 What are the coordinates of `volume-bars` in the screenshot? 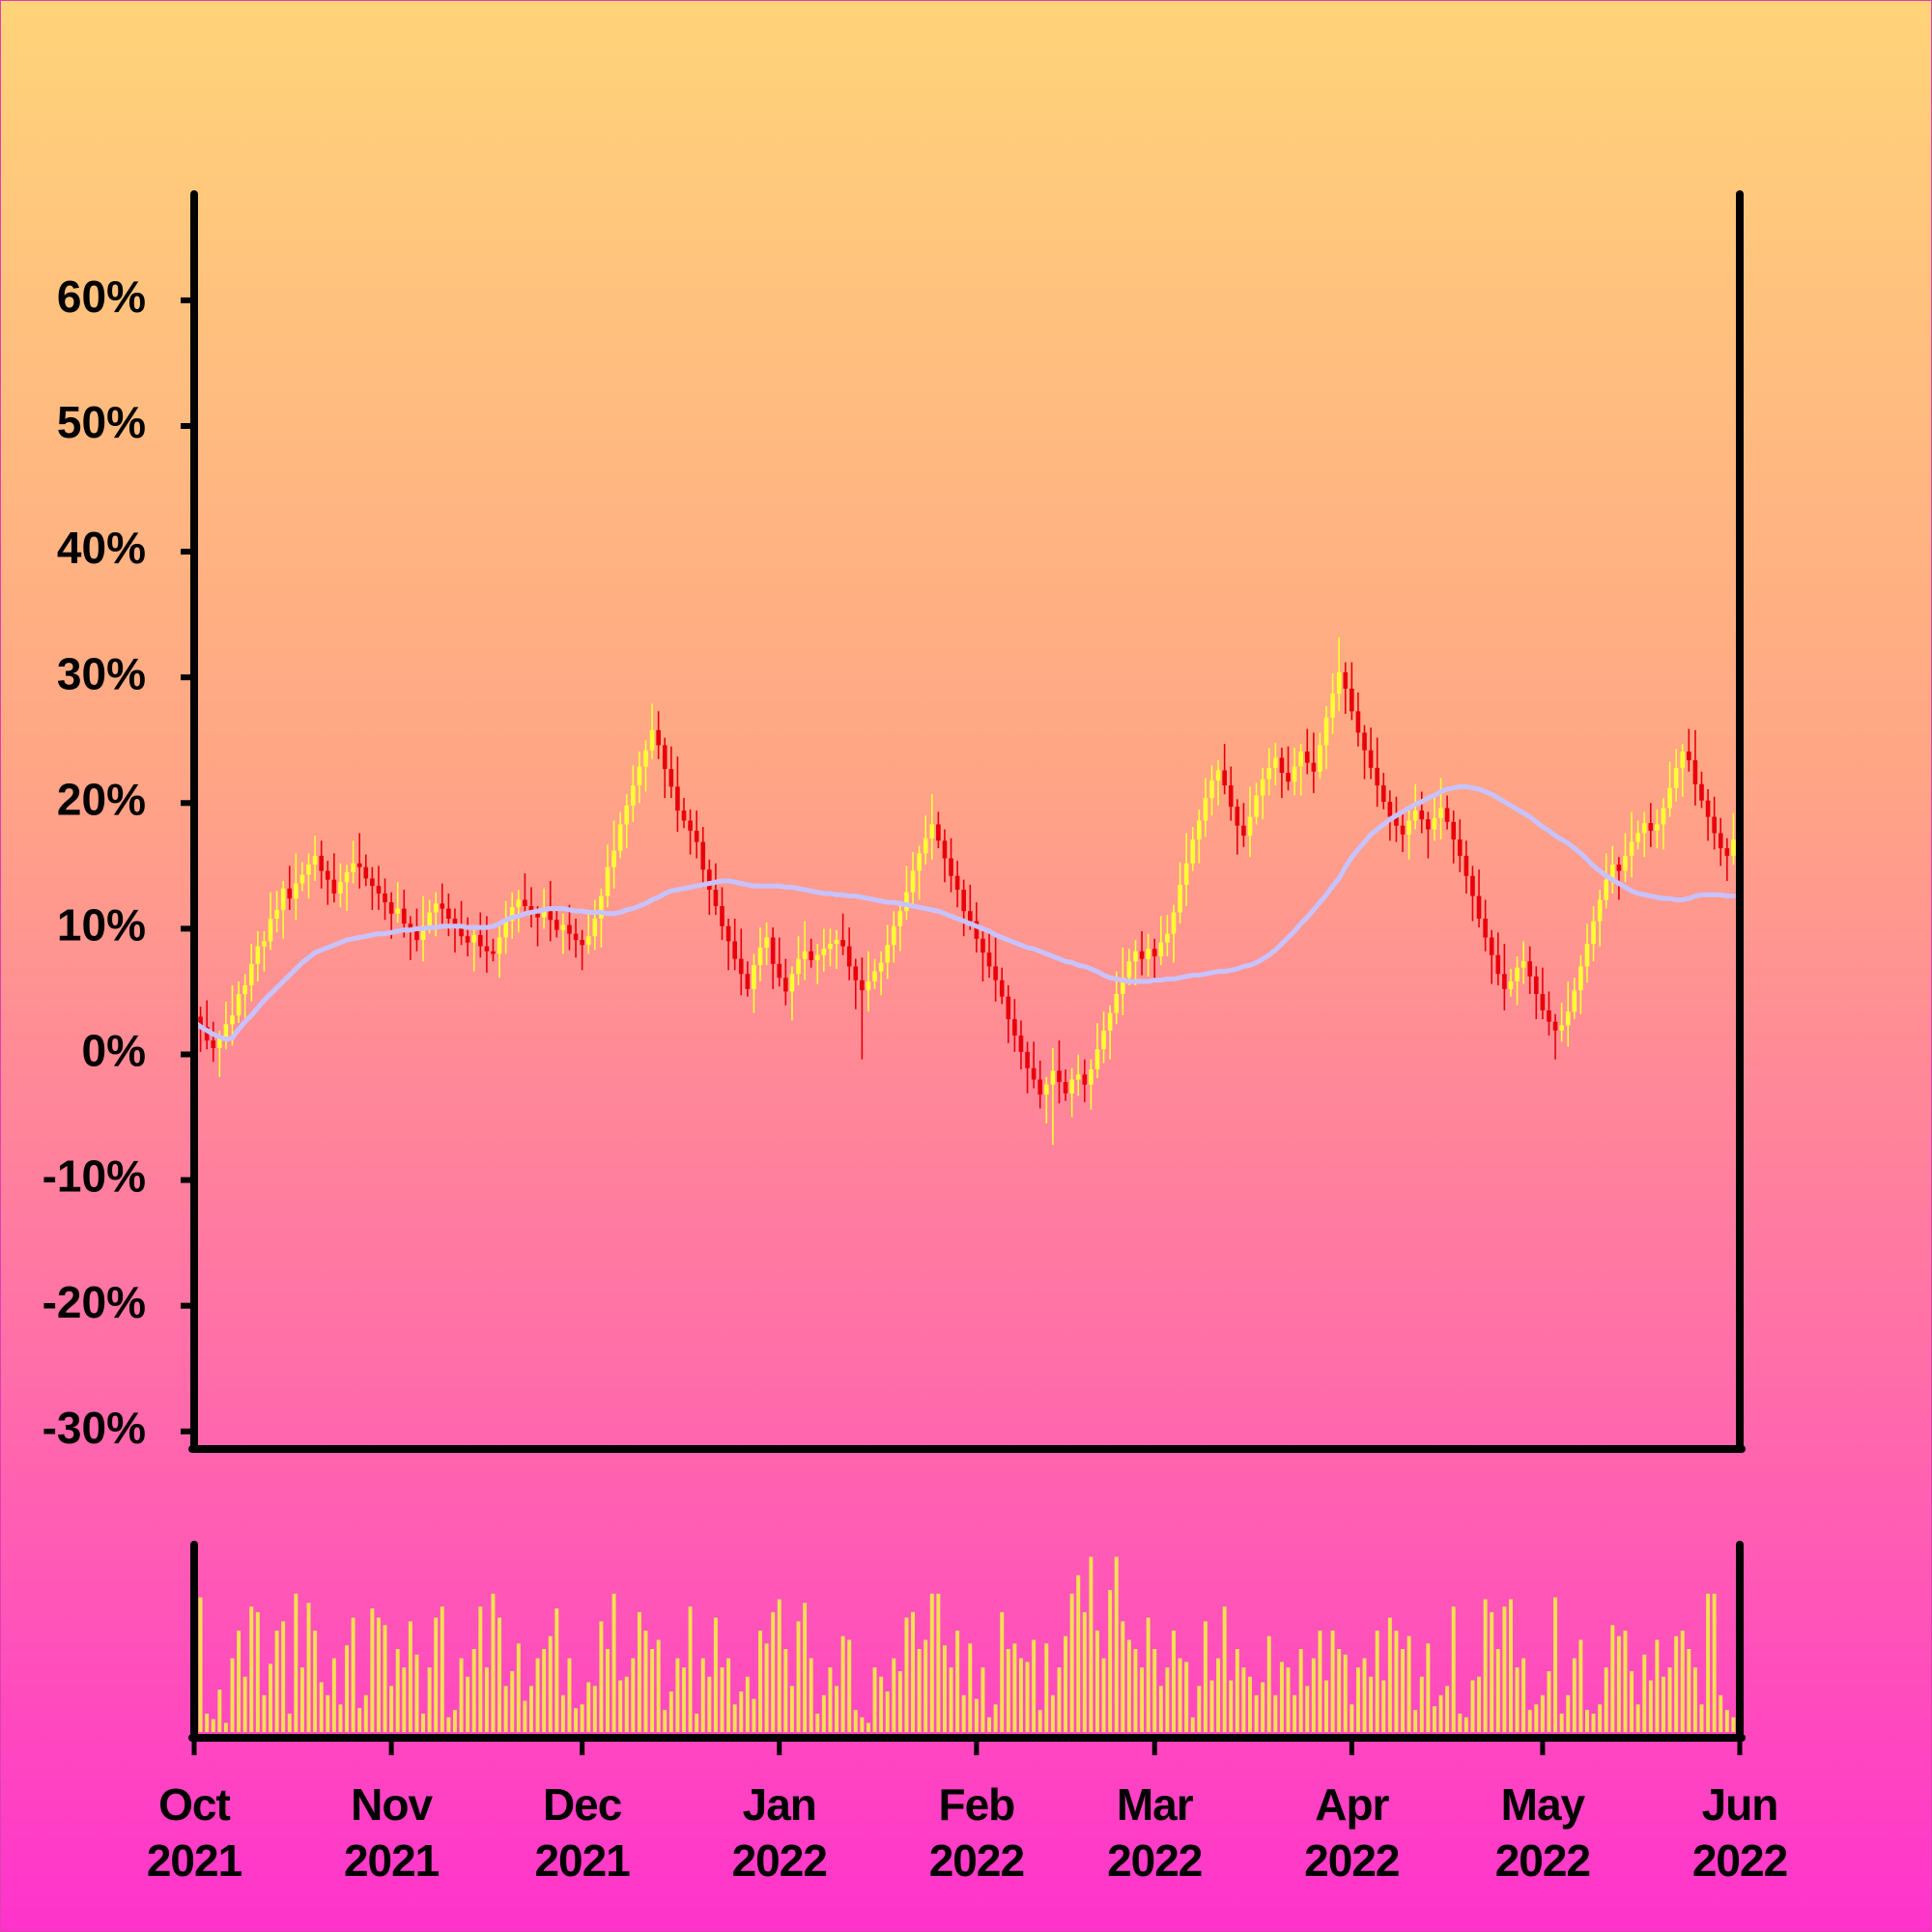 It's located at (964, 1644).